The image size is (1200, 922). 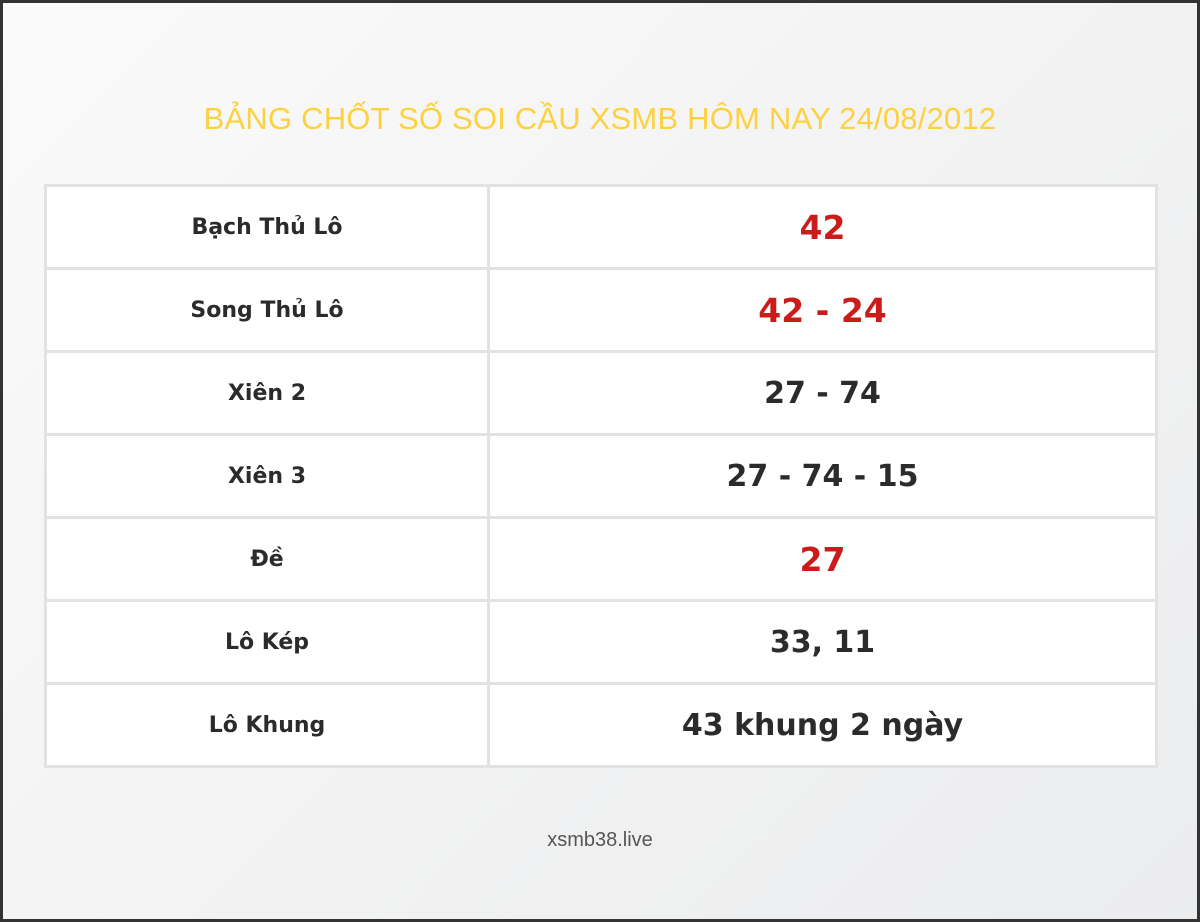 What do you see at coordinates (267, 725) in the screenshot?
I see `row-label: Lô Khung` at bounding box center [267, 725].